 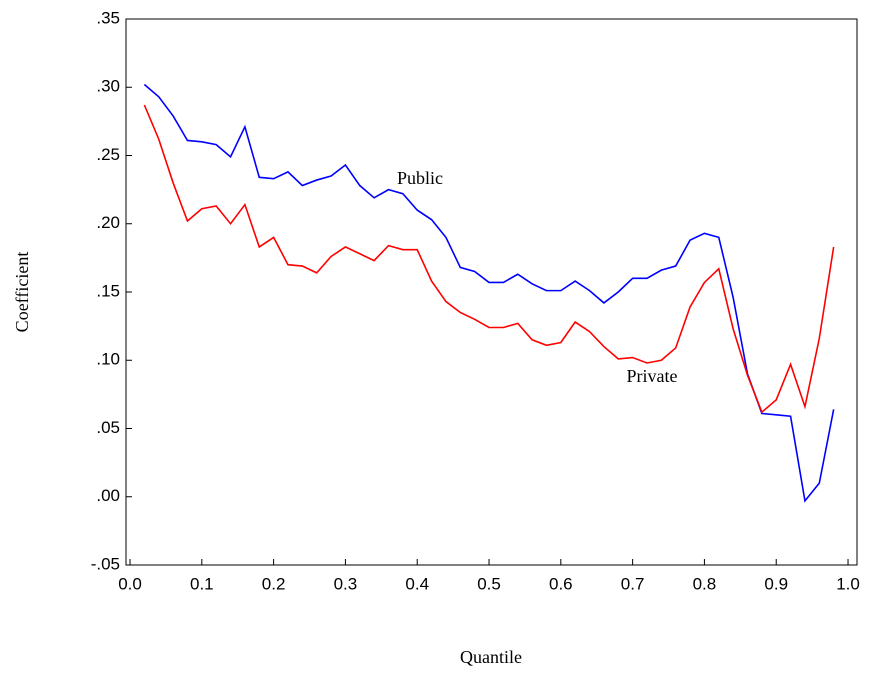 What do you see at coordinates (848, 583) in the screenshot?
I see `x-tick-label: 1.0` at bounding box center [848, 583].